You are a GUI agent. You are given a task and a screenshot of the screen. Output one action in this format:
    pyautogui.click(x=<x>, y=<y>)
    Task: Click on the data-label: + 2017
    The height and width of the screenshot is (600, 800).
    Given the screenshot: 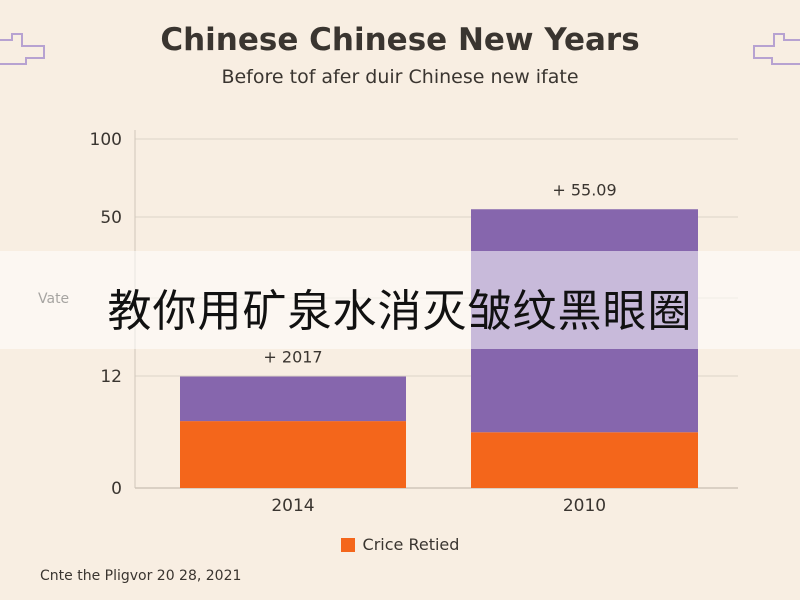 What is the action you would take?
    pyautogui.click(x=292, y=357)
    